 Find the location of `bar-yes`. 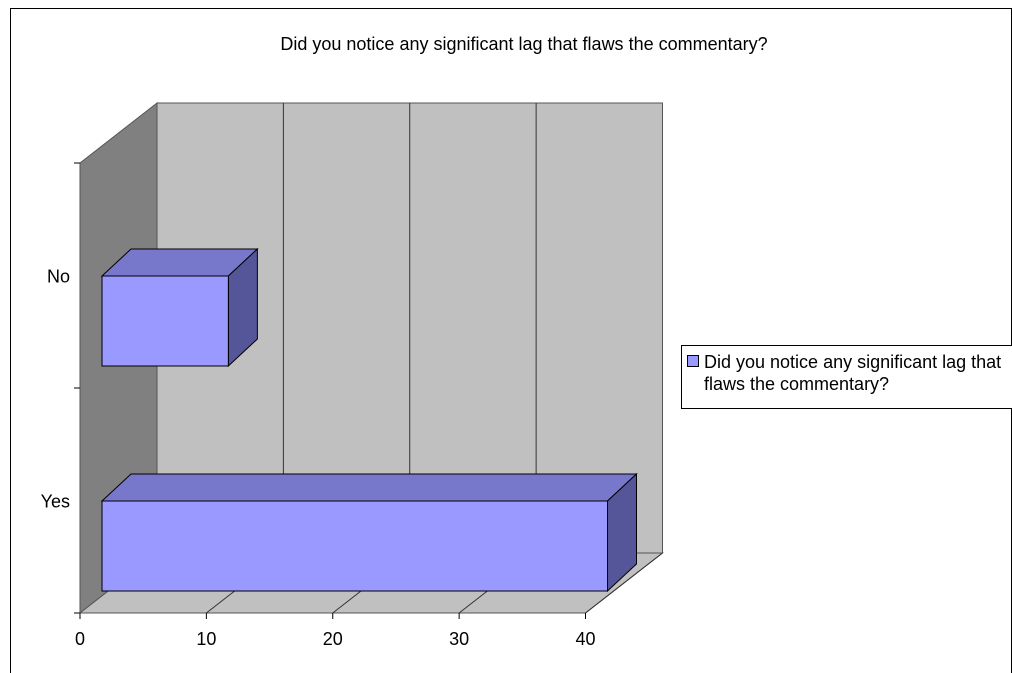

bar-yes is located at coordinates (369, 532).